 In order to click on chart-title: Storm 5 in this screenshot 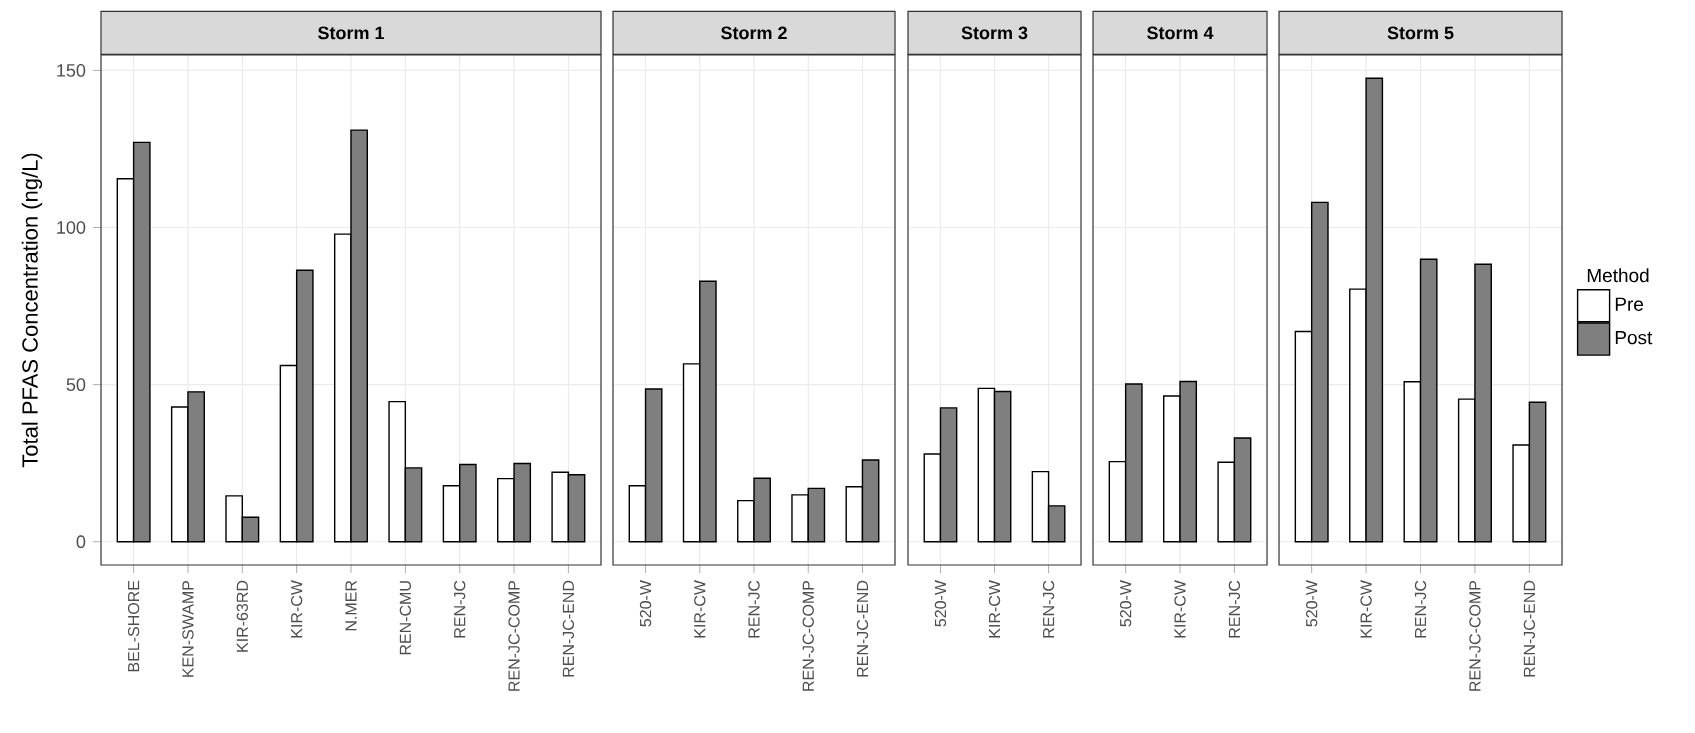, I will do `click(1420, 33)`.